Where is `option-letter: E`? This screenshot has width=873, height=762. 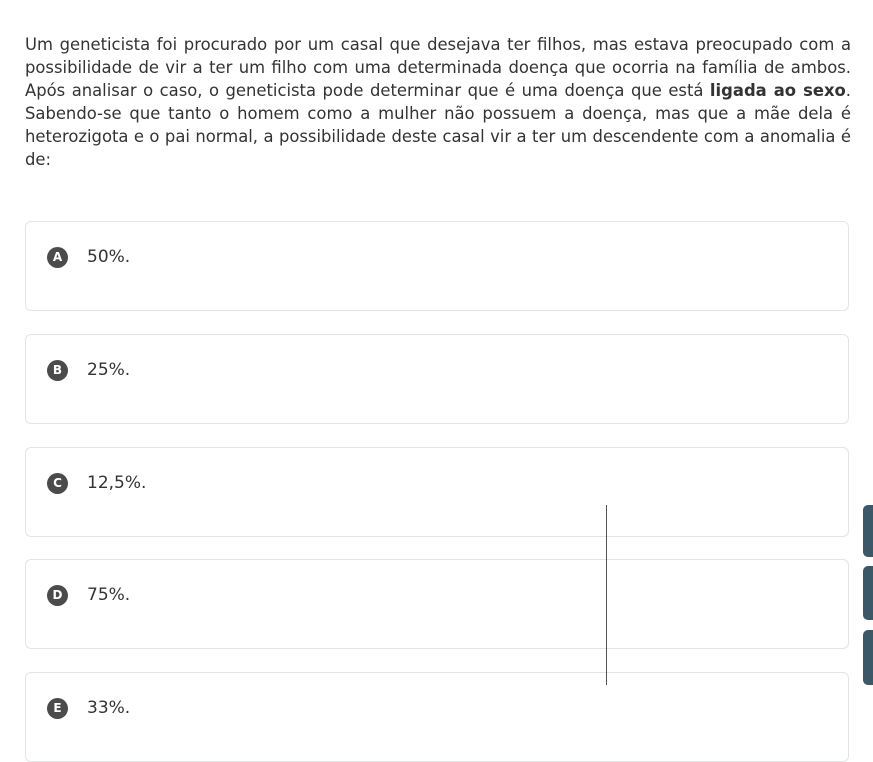 option-letter: E is located at coordinates (57, 709).